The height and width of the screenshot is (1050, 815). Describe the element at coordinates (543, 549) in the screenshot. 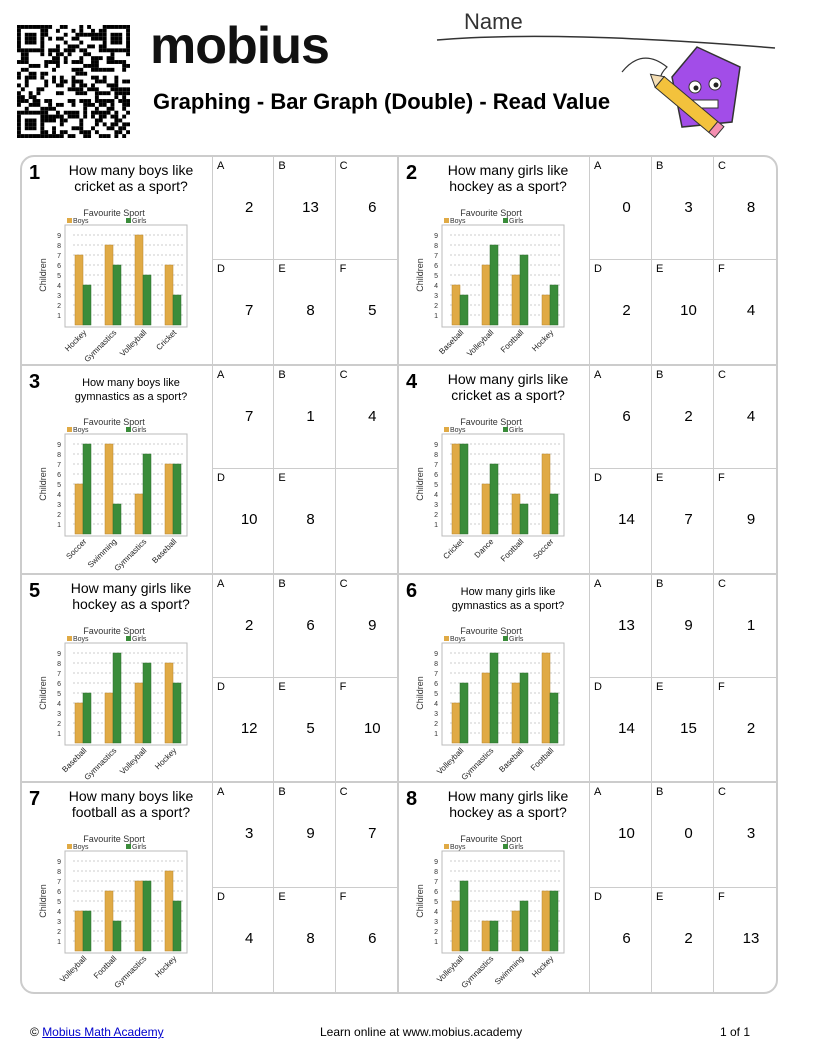

I see `x-tick-label: Soccer` at that location.